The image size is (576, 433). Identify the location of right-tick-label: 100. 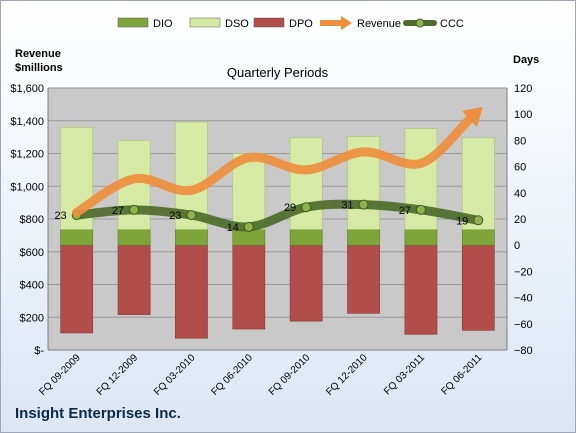
(523, 115).